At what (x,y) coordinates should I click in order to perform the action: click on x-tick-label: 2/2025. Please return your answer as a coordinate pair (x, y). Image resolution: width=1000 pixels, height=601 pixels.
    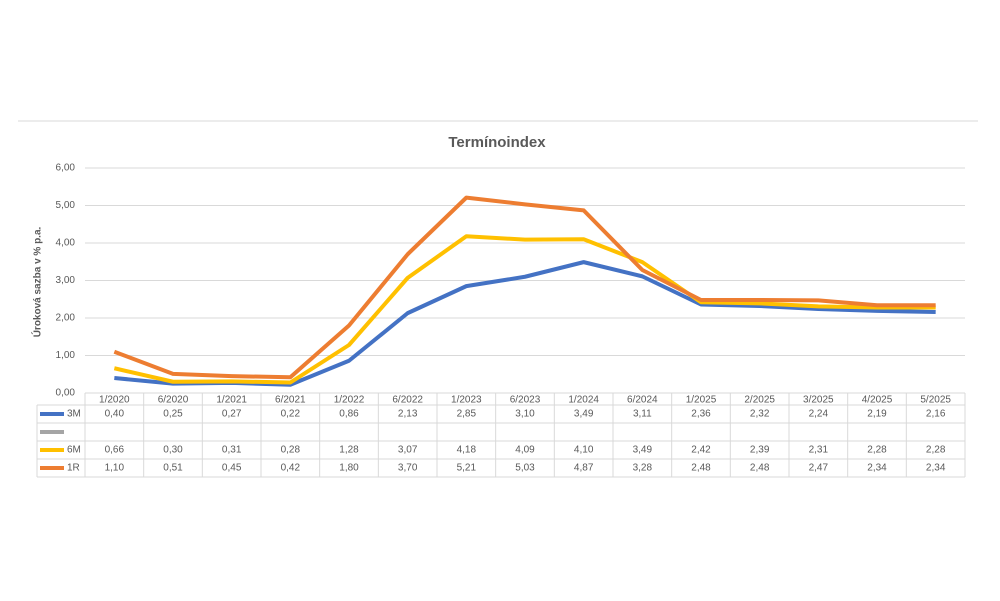
    Looking at the image, I should click on (759, 400).